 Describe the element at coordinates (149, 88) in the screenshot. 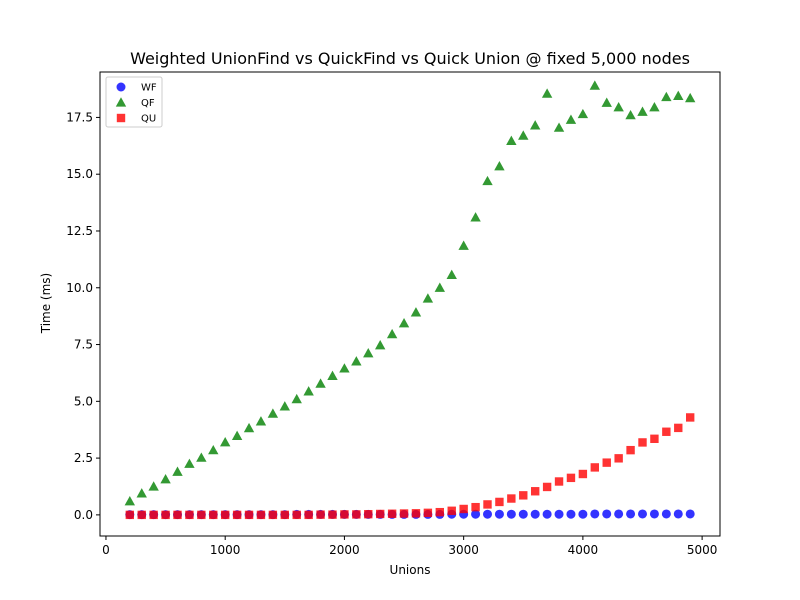

I see `legend-label-wf: WF` at that location.